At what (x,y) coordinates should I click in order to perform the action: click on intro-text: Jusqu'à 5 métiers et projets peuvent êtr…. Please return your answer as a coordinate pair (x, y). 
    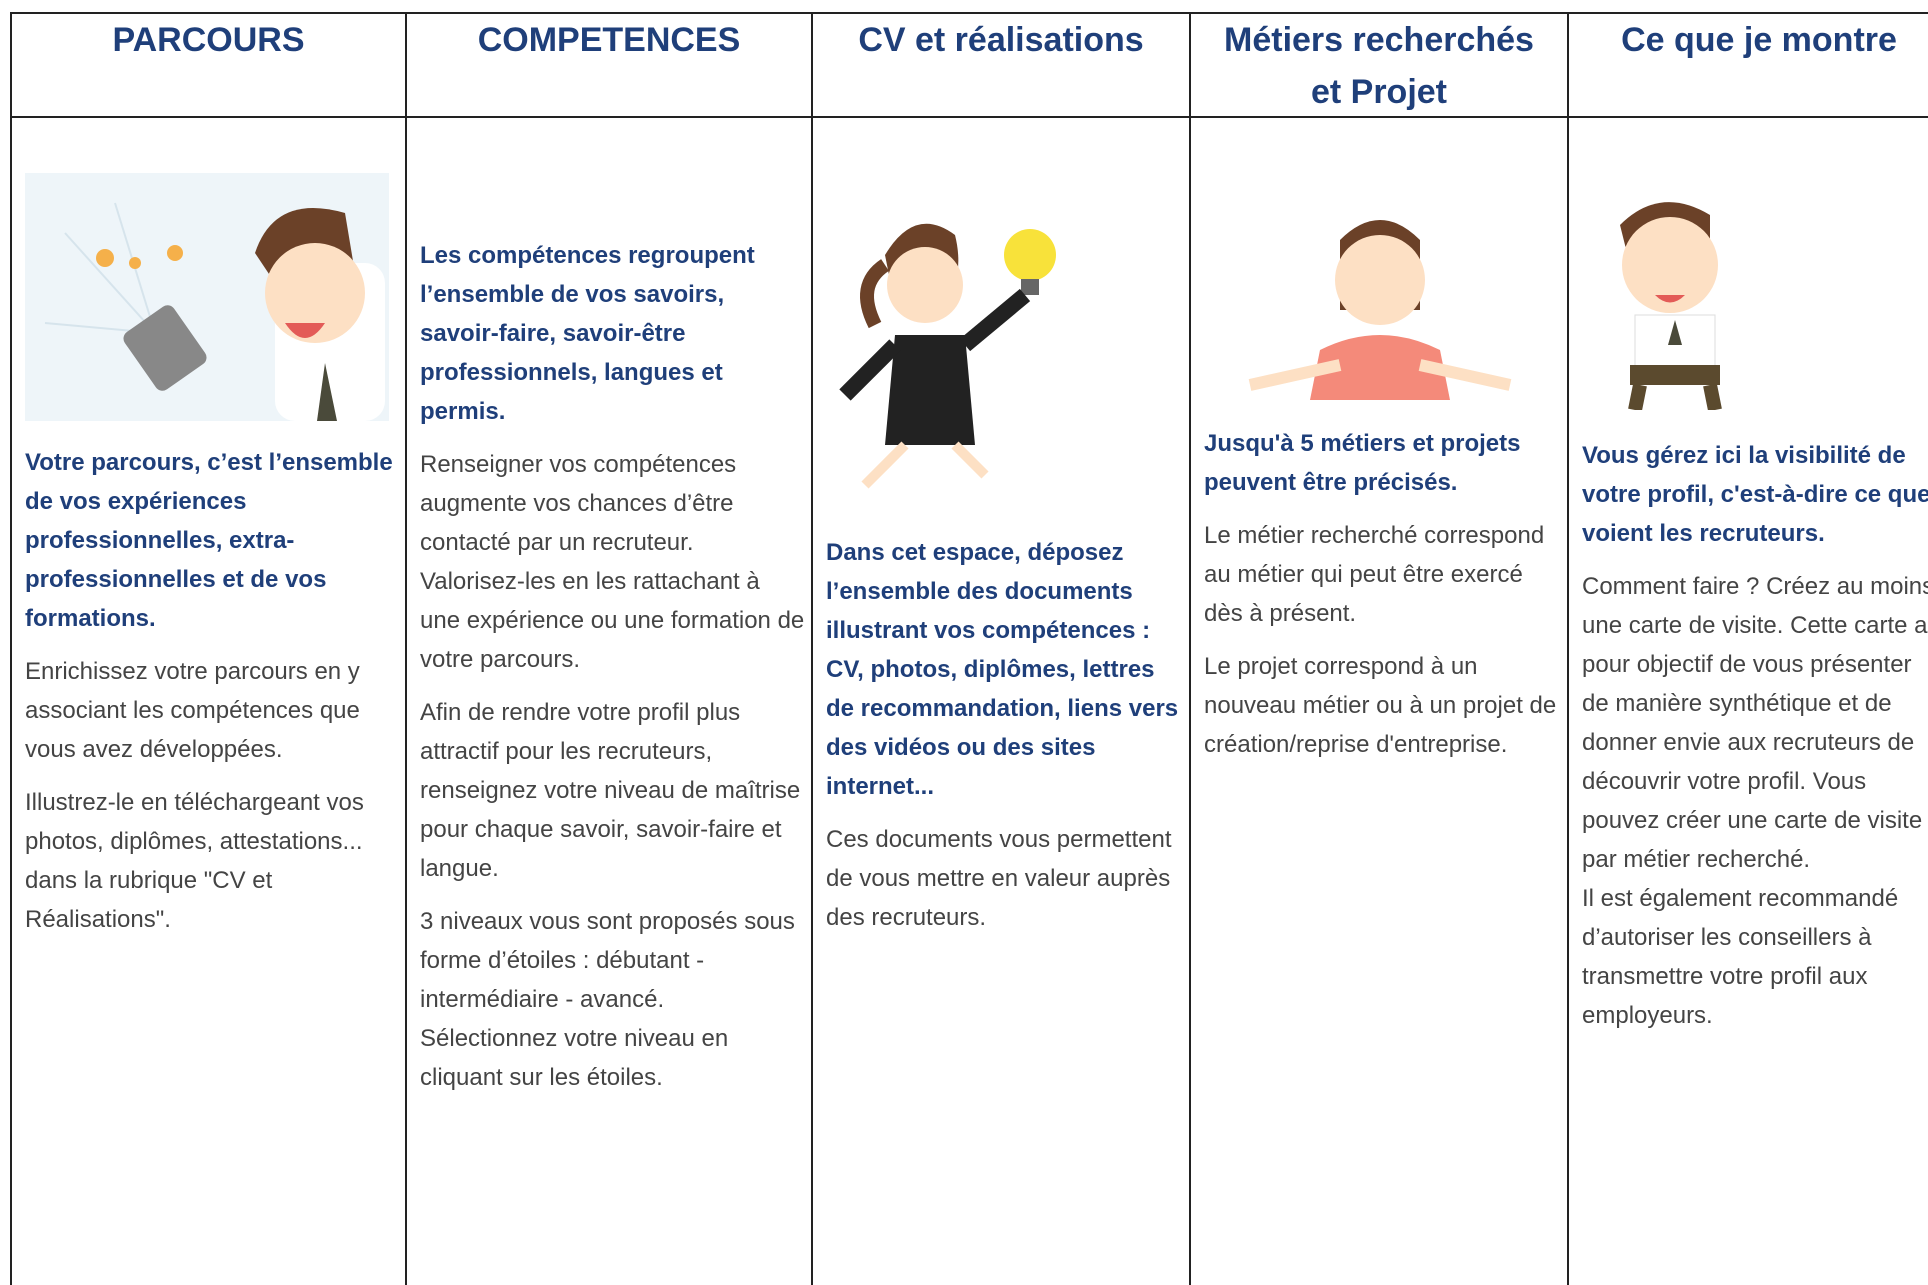
    Looking at the image, I should click on (1362, 463).